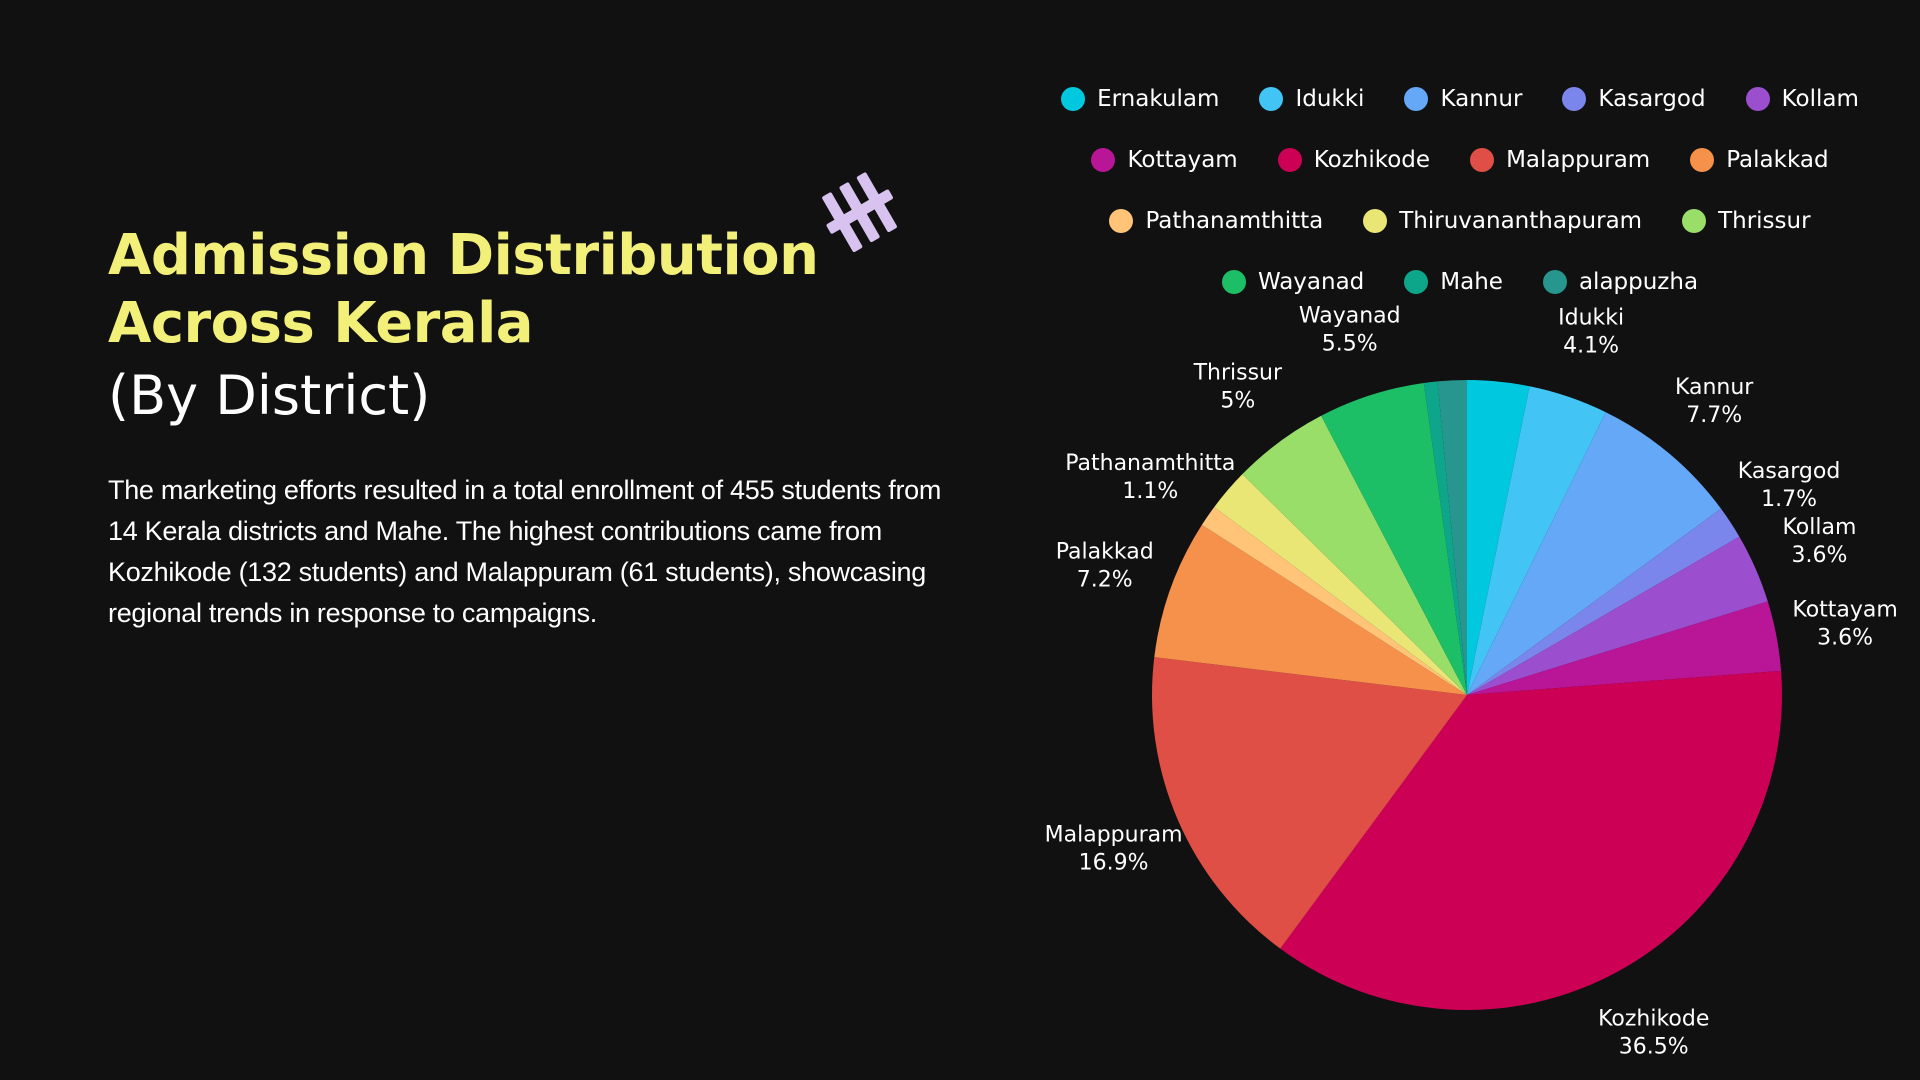 Image resolution: width=1920 pixels, height=1080 pixels. I want to click on legend-item: Thrissur, so click(1746, 220).